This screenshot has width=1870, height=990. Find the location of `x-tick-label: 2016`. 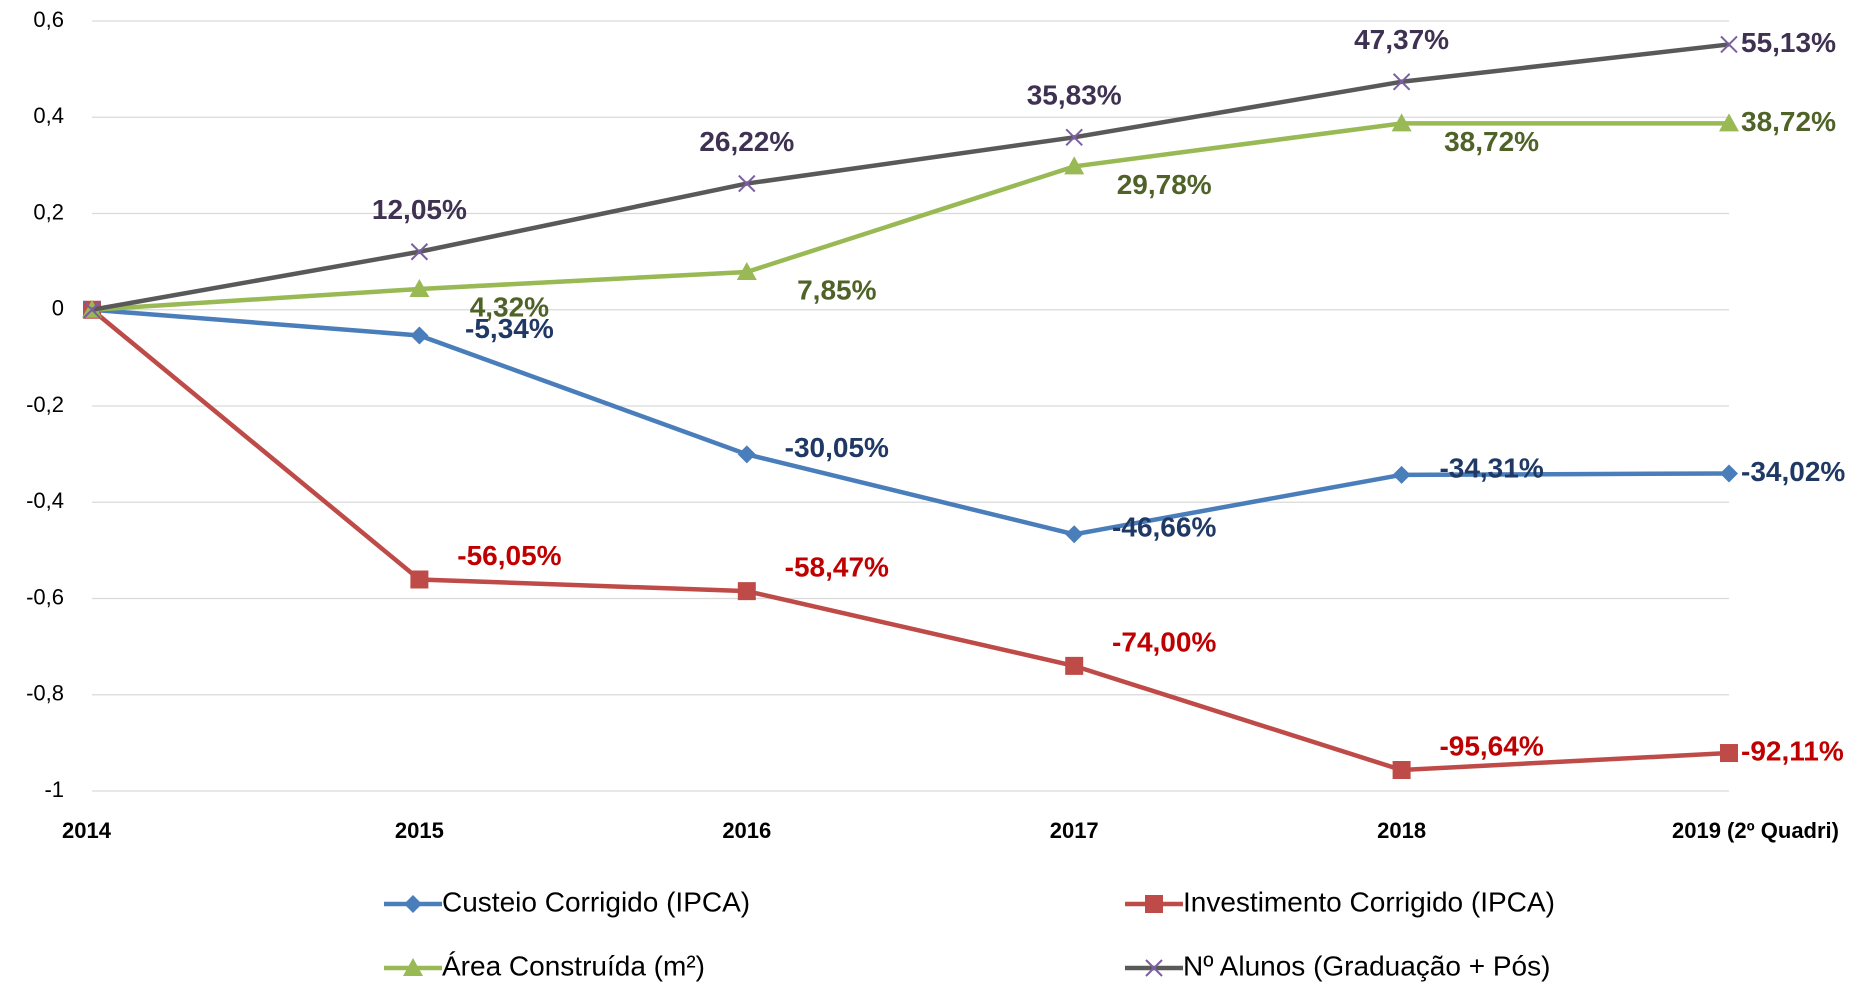

x-tick-label: 2016 is located at coordinates (746, 830).